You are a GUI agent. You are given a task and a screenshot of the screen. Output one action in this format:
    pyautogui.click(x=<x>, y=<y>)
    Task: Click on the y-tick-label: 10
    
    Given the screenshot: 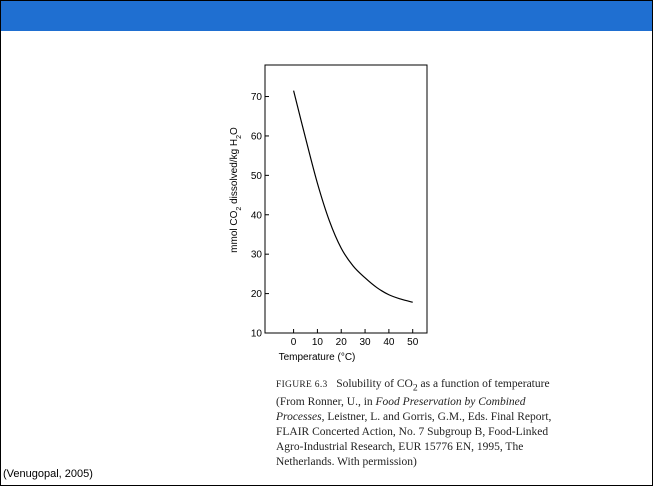 What is the action you would take?
    pyautogui.click(x=257, y=334)
    